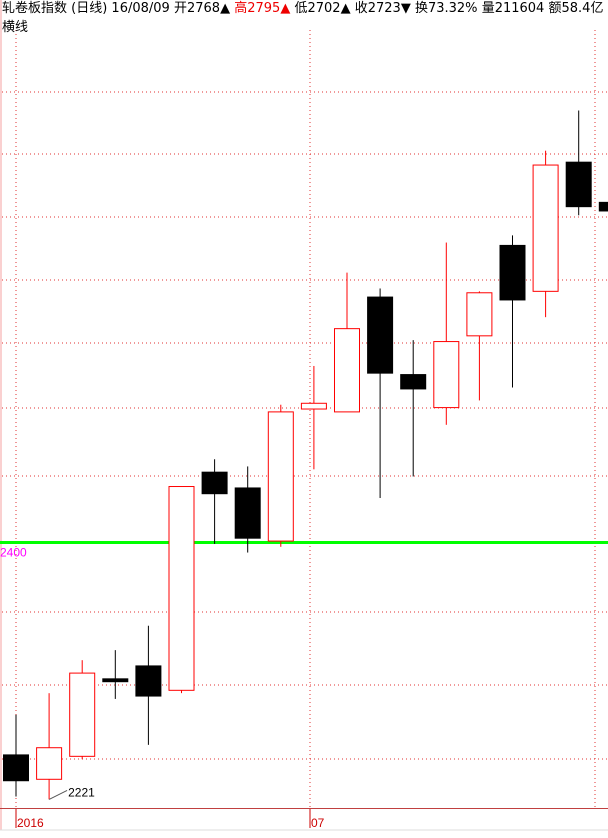 This screenshot has height=838, width=608. What do you see at coordinates (81, 792) in the screenshot?
I see `low-annotation: 2221` at bounding box center [81, 792].